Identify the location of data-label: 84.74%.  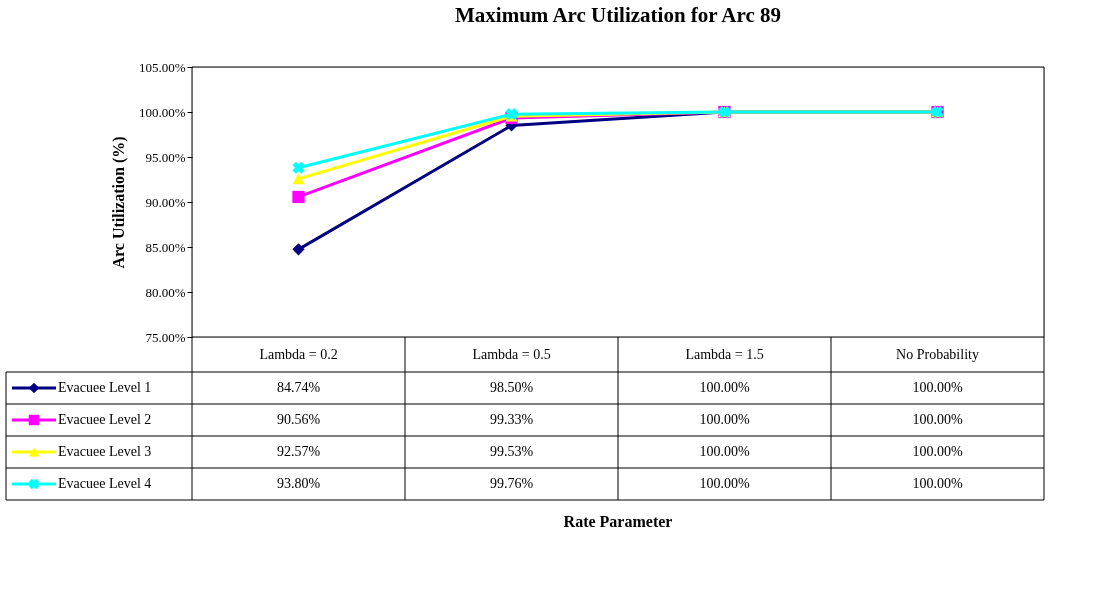
(298, 387).